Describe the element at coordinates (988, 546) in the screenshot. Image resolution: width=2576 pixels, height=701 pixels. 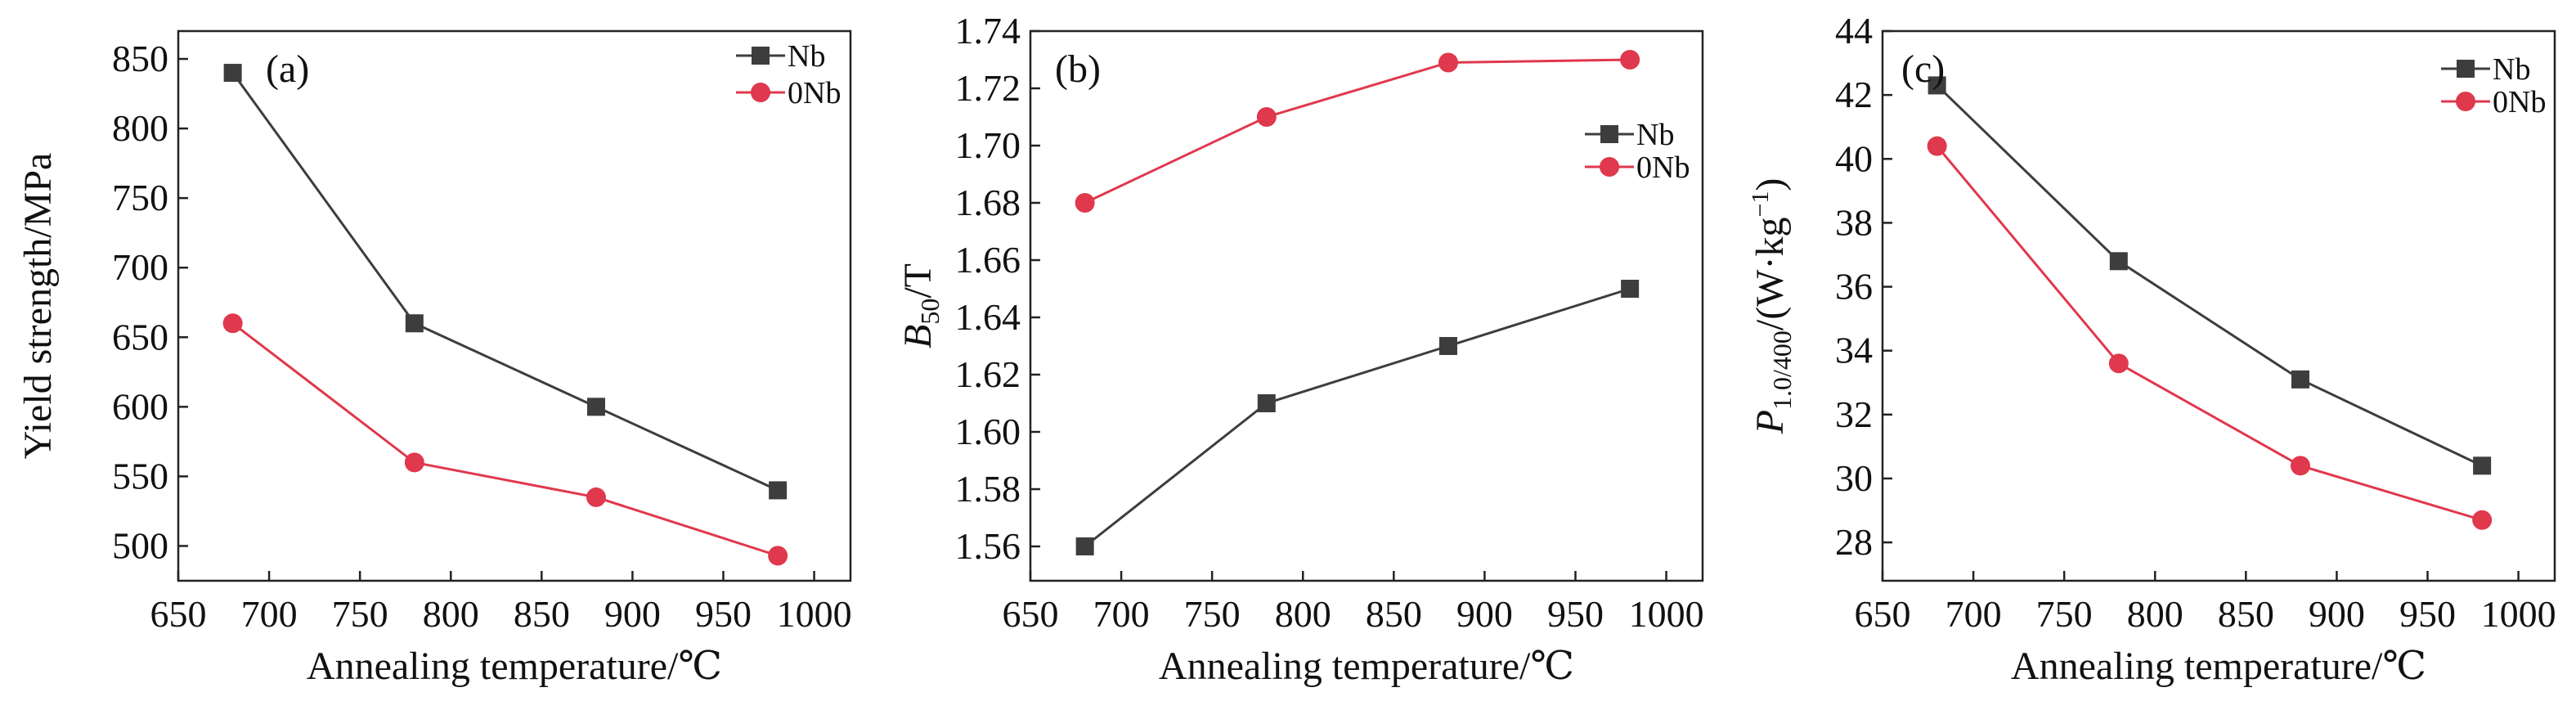
I see `y-tick-label: 1.56` at that location.